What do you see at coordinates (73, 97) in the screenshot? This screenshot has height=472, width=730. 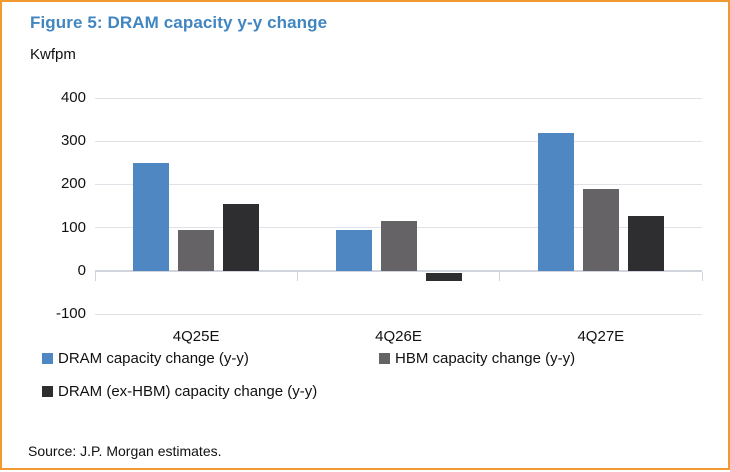 I see `y-tick-label: 400` at bounding box center [73, 97].